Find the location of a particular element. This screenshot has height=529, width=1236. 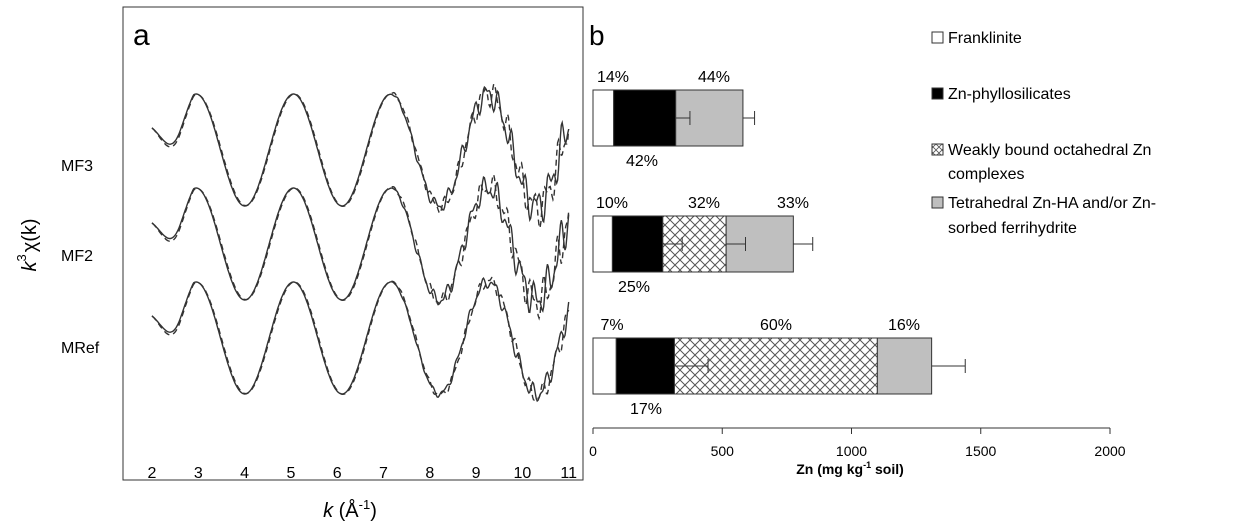

x-tick-label: 7 is located at coordinates (383, 473).